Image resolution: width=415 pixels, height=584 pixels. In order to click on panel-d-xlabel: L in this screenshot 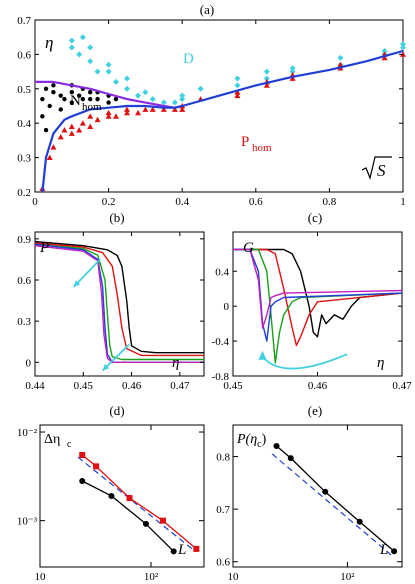, I will do `click(181, 550)`.